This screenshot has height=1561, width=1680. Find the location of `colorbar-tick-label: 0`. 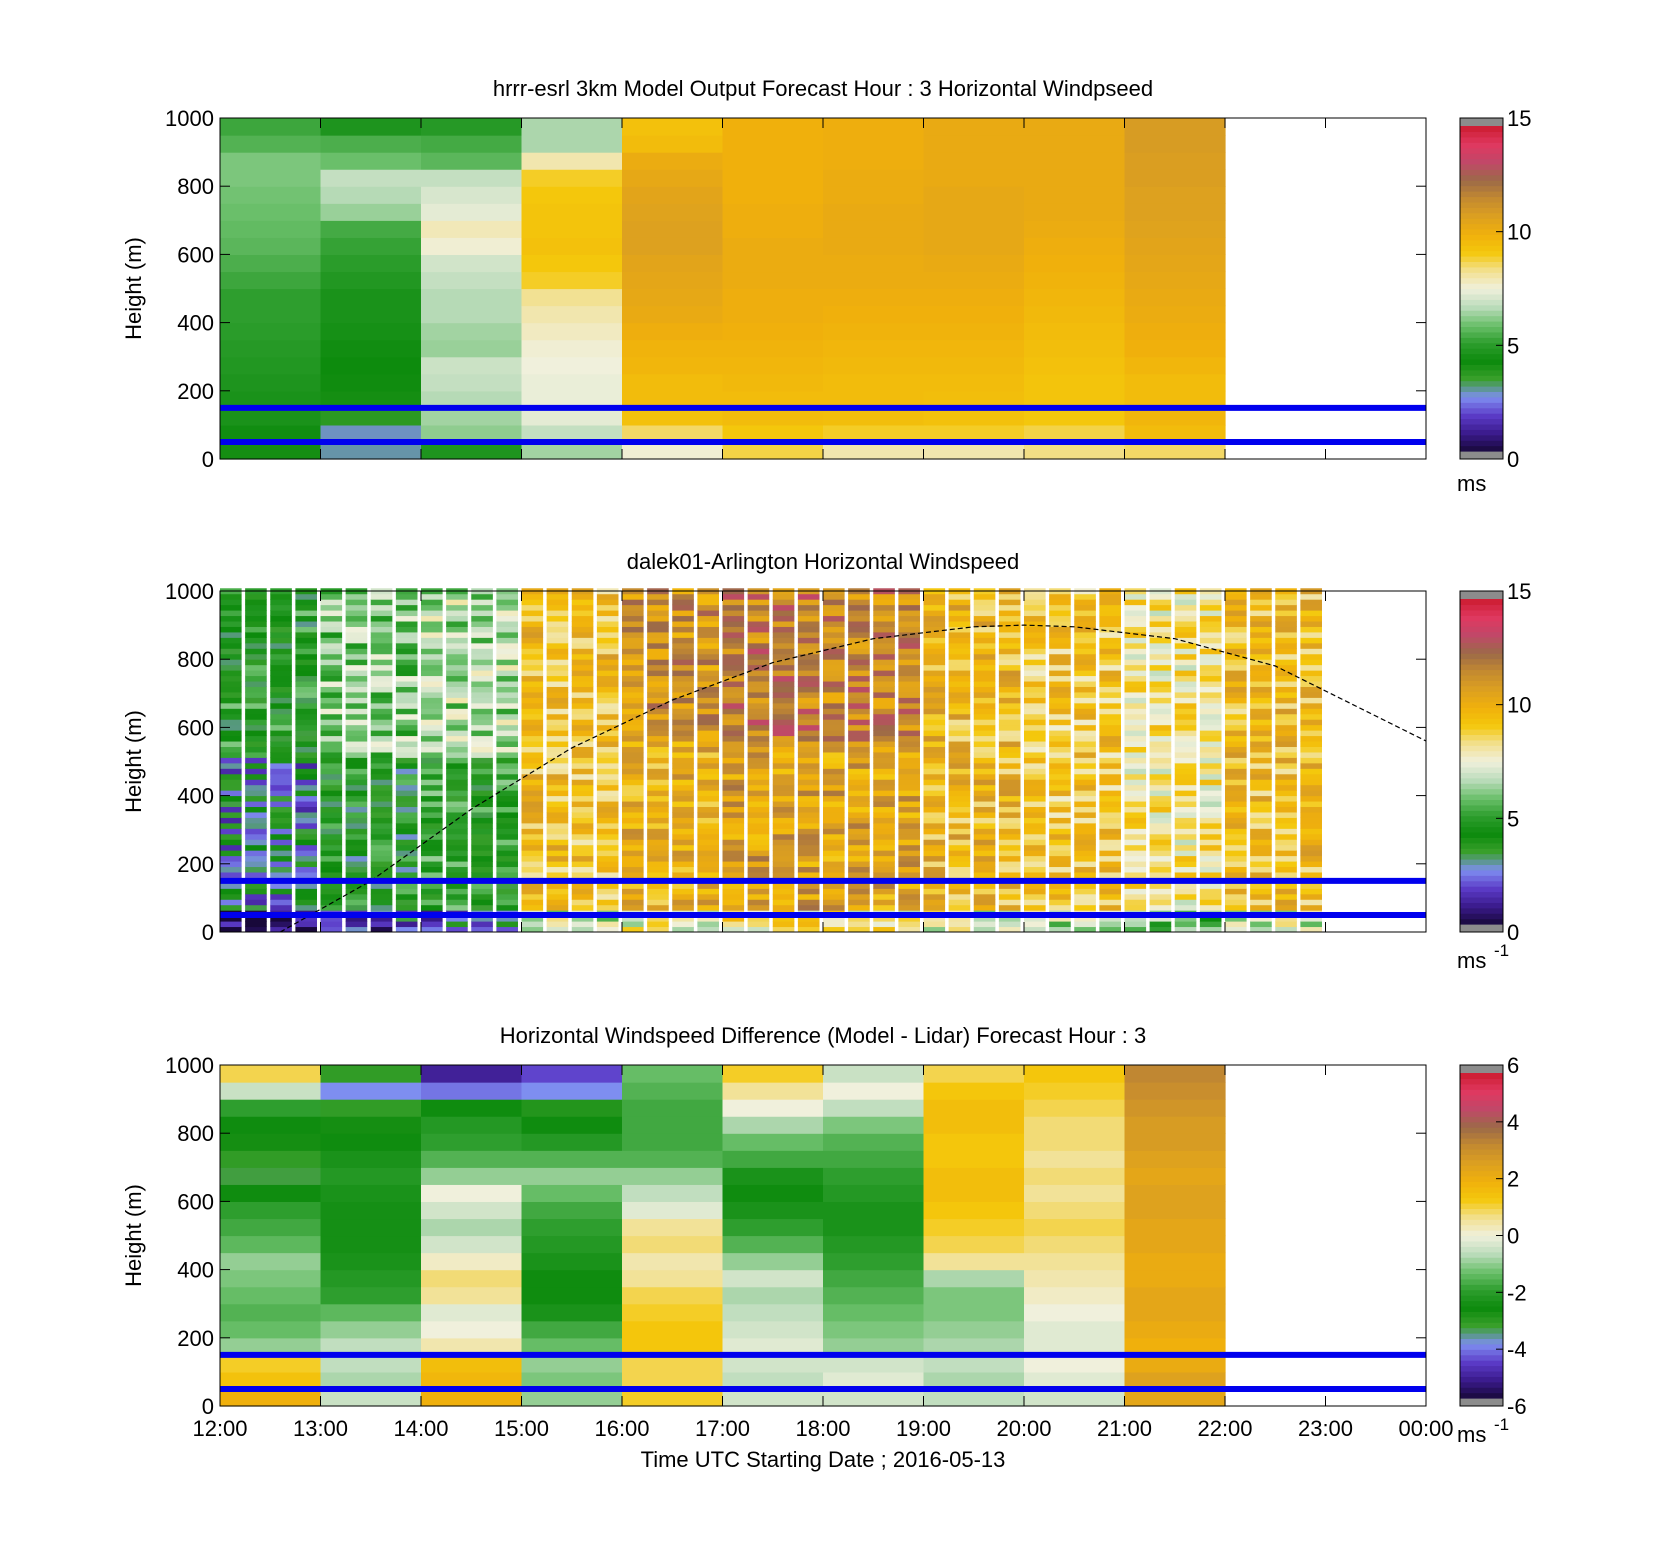

colorbar-tick-label: 0 is located at coordinates (1513, 459).